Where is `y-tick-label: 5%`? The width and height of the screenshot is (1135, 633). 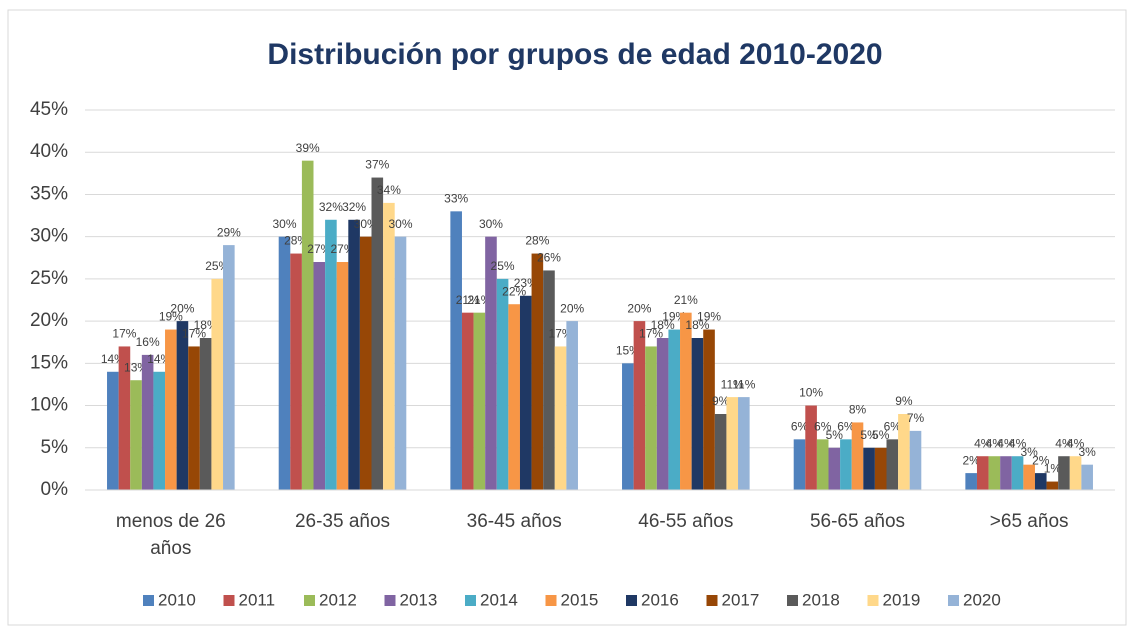
y-tick-label: 5% is located at coordinates (55, 447).